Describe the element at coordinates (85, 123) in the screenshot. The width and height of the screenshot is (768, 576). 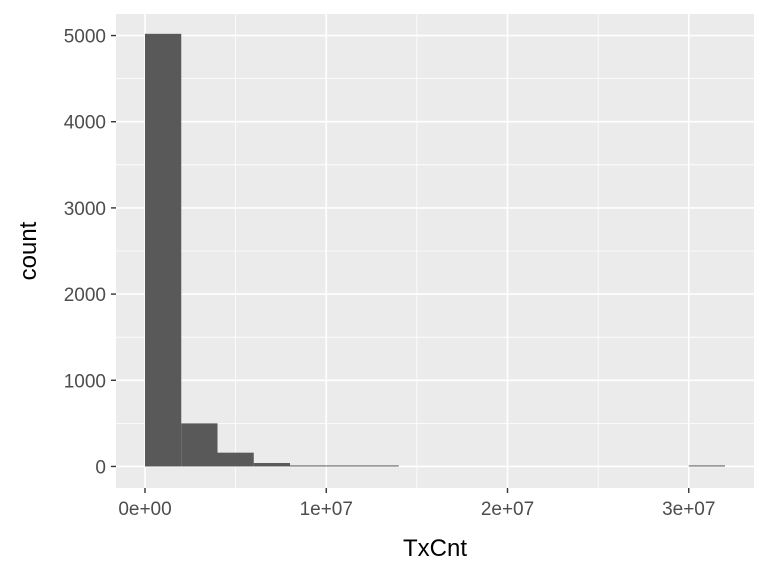
I see `y-tick-label: 4000` at that location.